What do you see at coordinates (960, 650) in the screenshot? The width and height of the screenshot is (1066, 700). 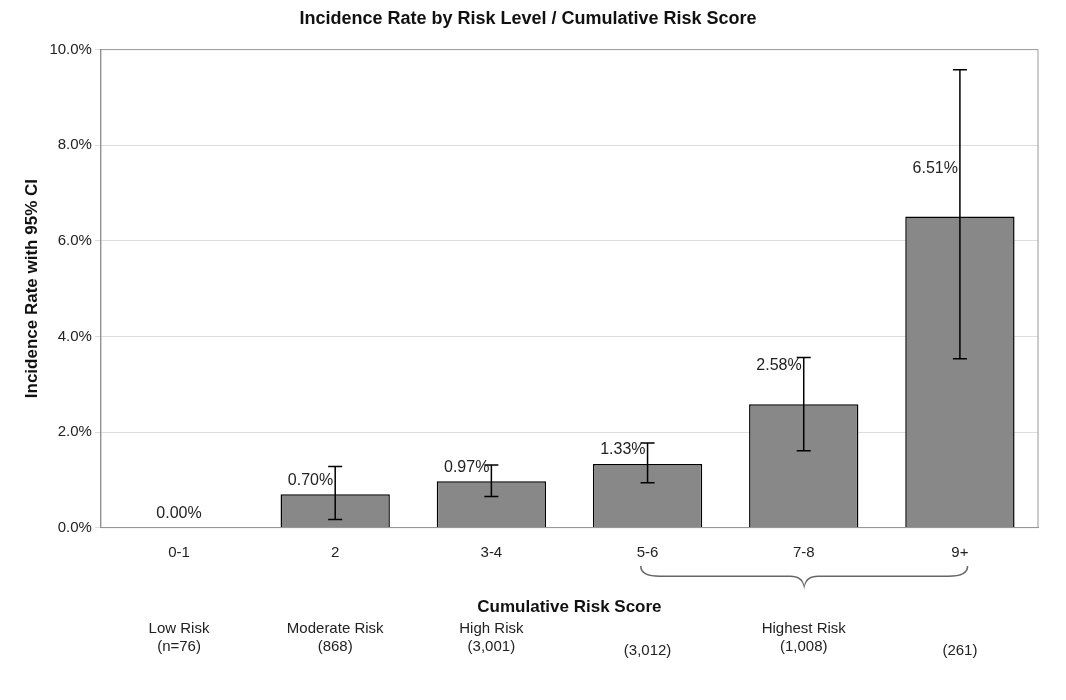 I see `text: (261)` at bounding box center [960, 650].